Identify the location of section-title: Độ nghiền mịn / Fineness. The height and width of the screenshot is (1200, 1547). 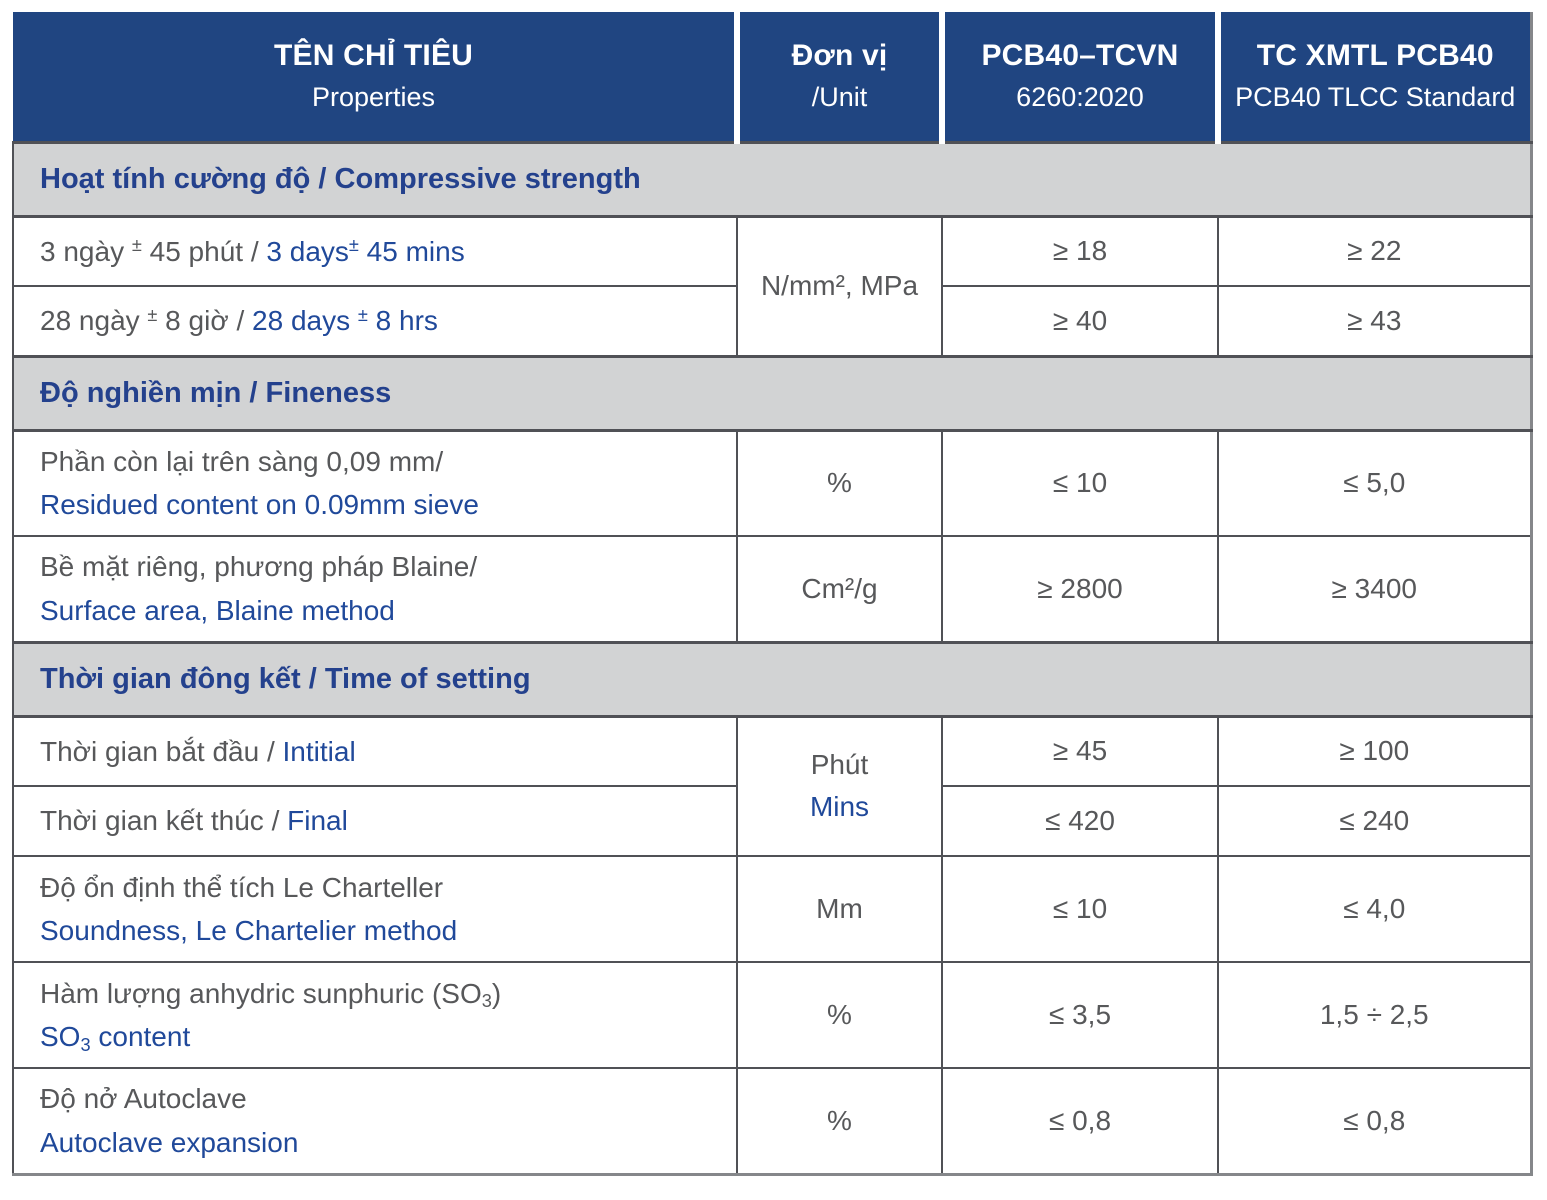
(772, 393).